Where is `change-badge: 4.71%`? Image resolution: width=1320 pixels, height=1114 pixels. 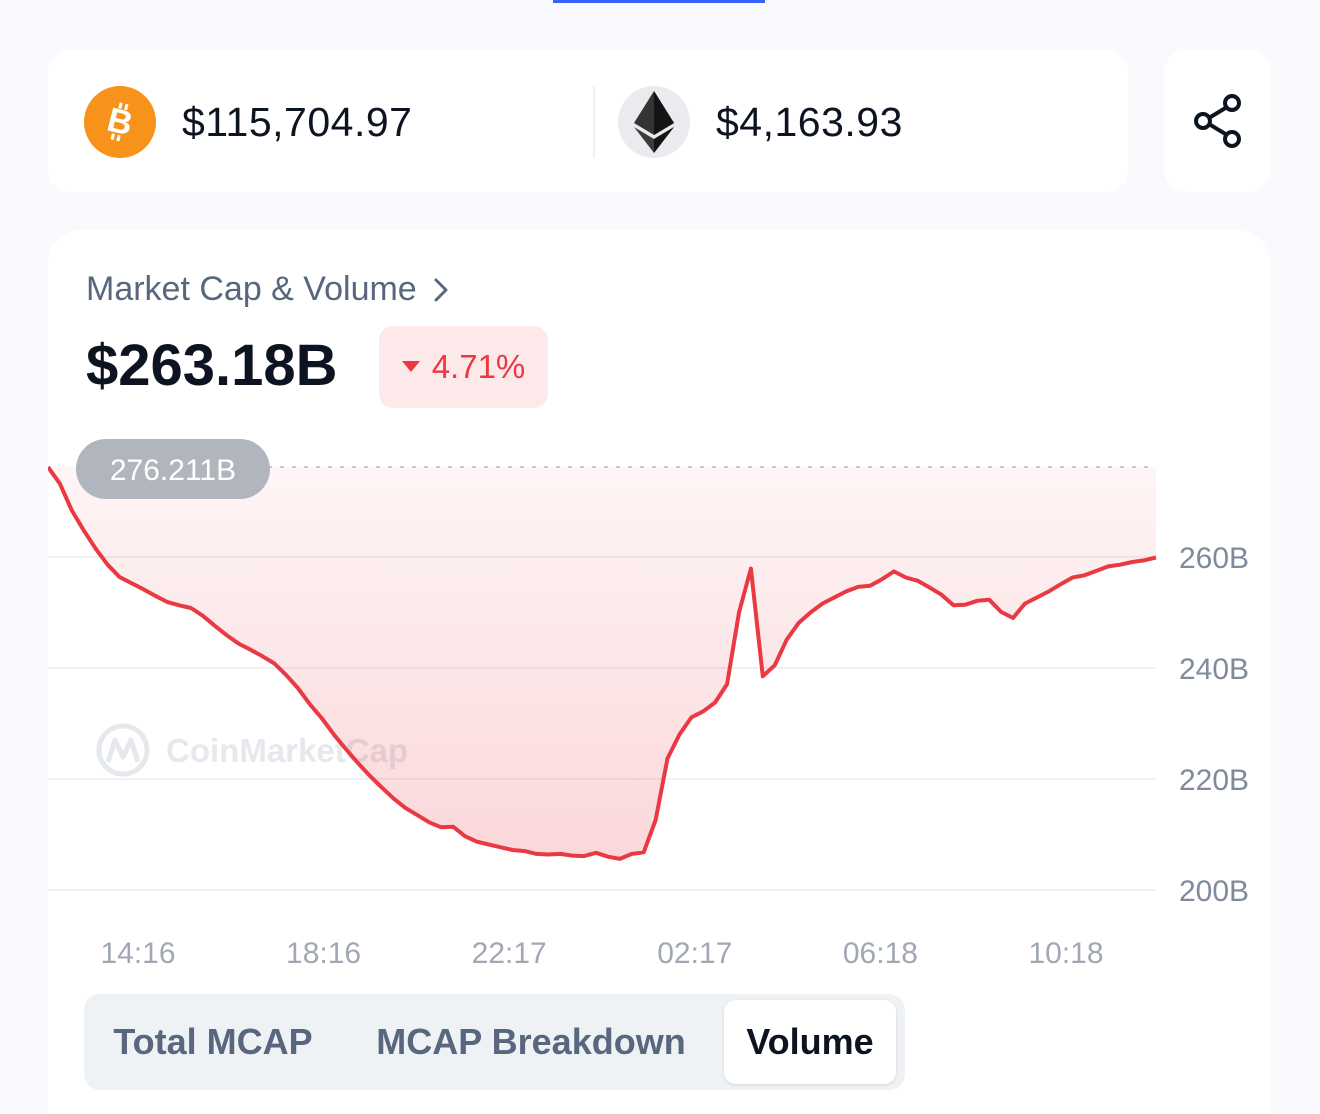
change-badge: 4.71% is located at coordinates (463, 367).